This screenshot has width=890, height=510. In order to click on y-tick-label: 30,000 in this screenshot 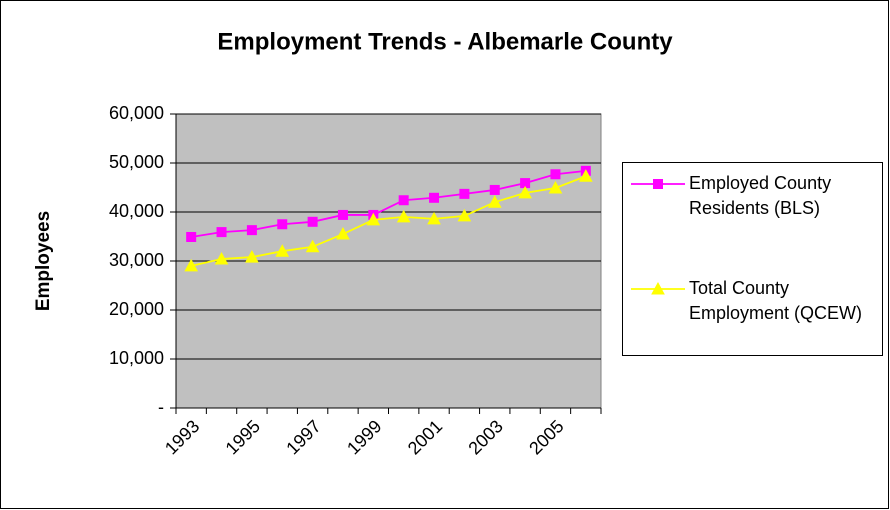, I will do `click(136, 260)`.